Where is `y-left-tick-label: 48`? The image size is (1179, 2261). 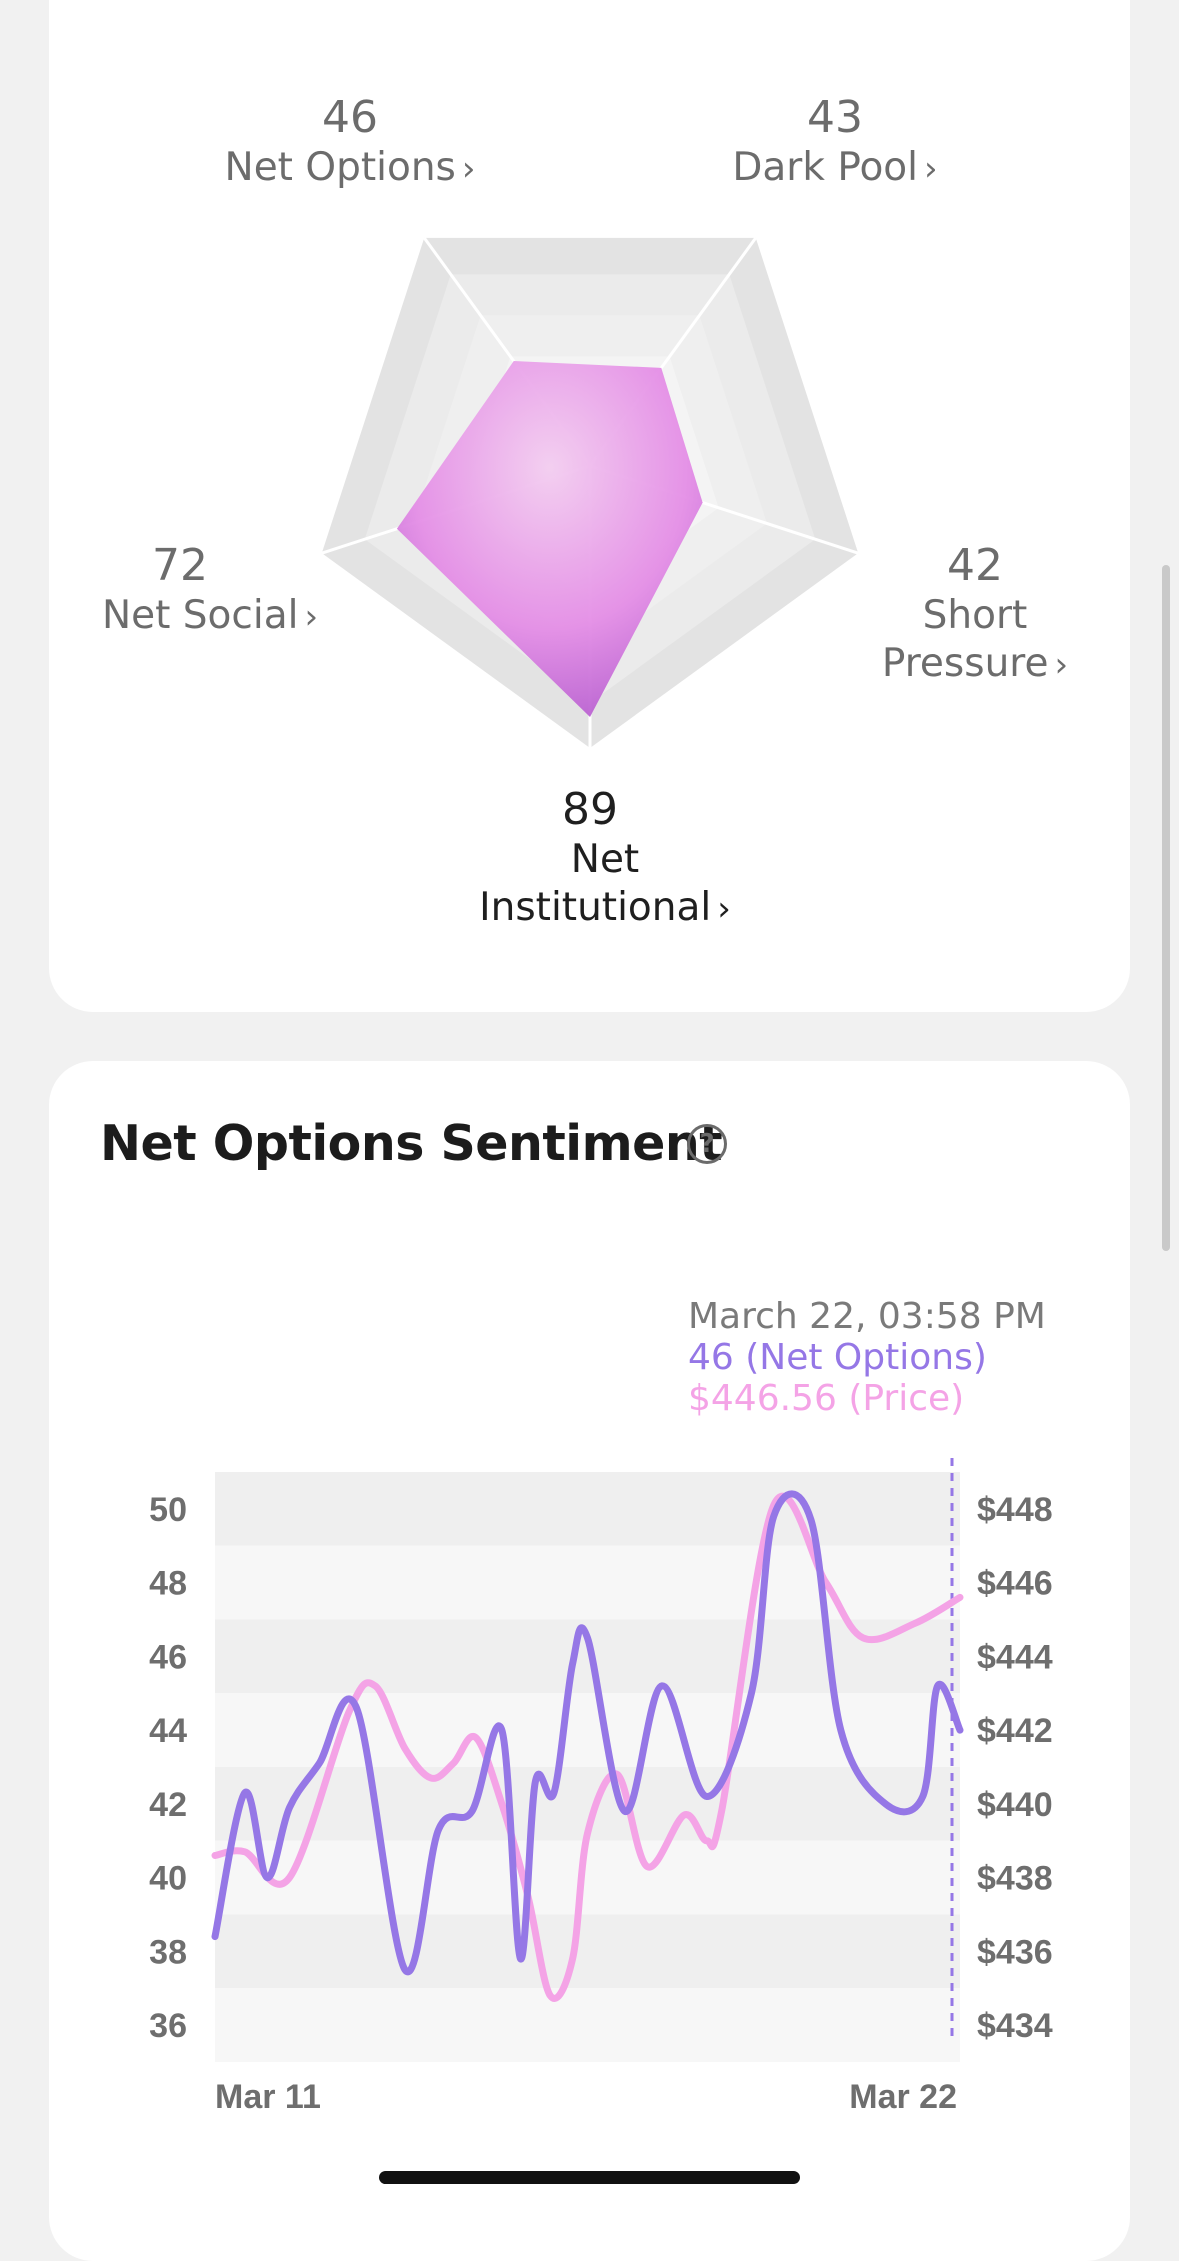
y-left-tick-label: 48 is located at coordinates (168, 1584).